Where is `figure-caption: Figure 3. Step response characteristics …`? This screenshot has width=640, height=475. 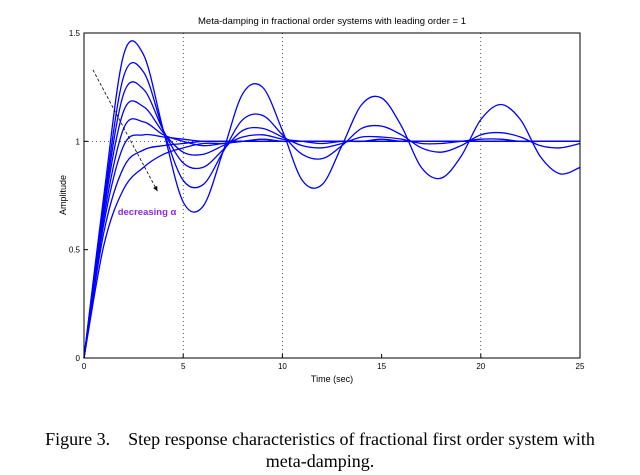 figure-caption: Figure 3. Step response characteristics … is located at coordinates (320, 450).